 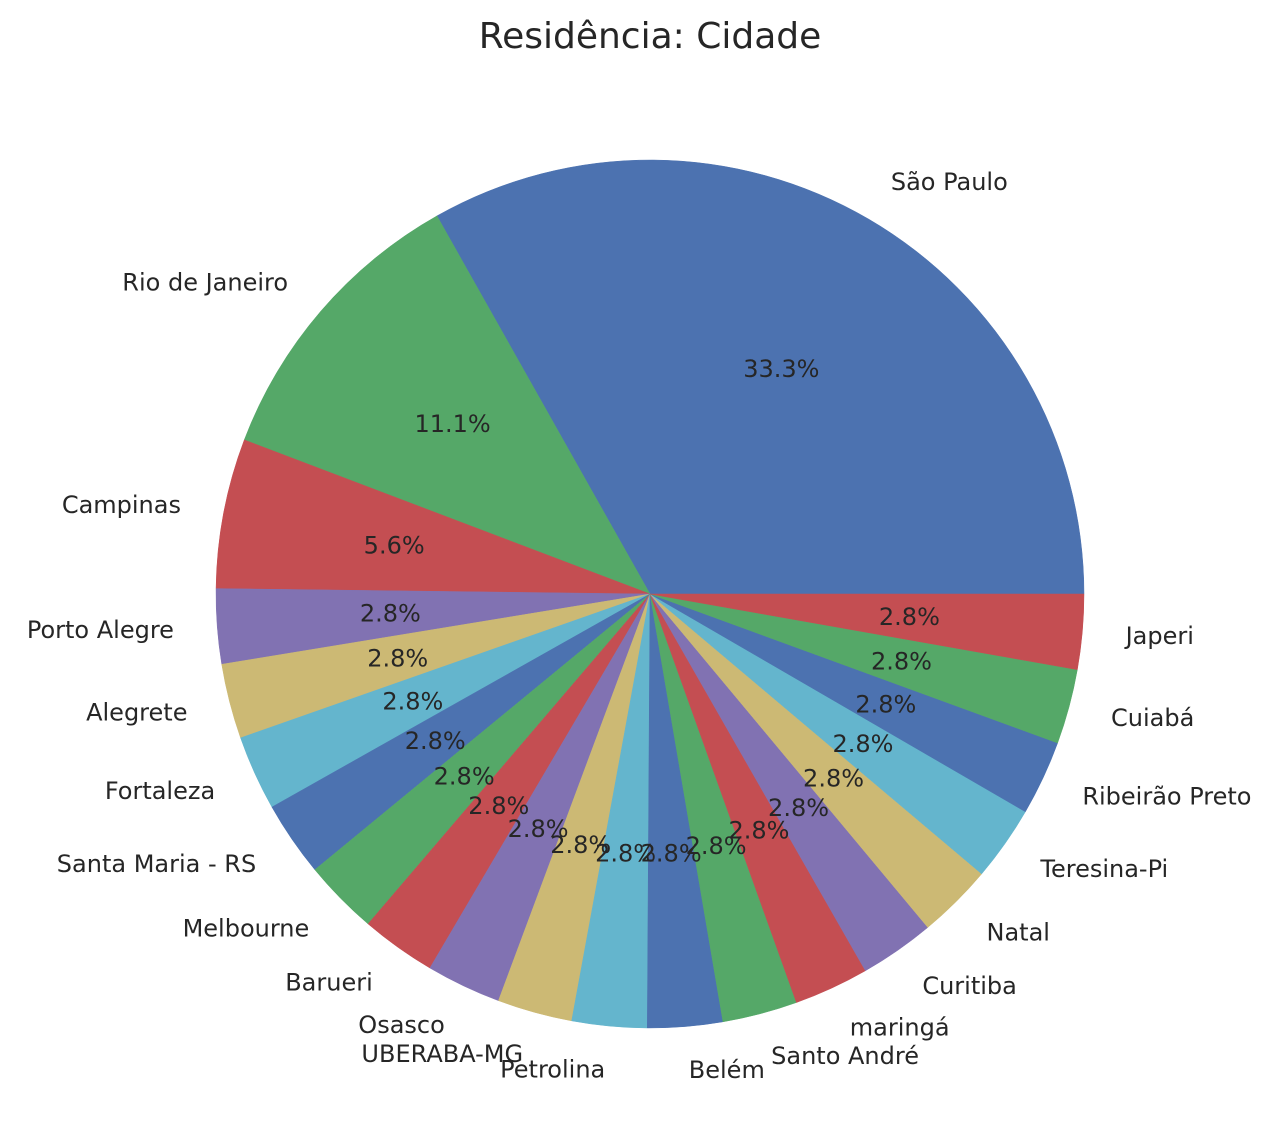 I want to click on pie-pct-uberaba-mg: 2.8%, so click(x=580, y=845).